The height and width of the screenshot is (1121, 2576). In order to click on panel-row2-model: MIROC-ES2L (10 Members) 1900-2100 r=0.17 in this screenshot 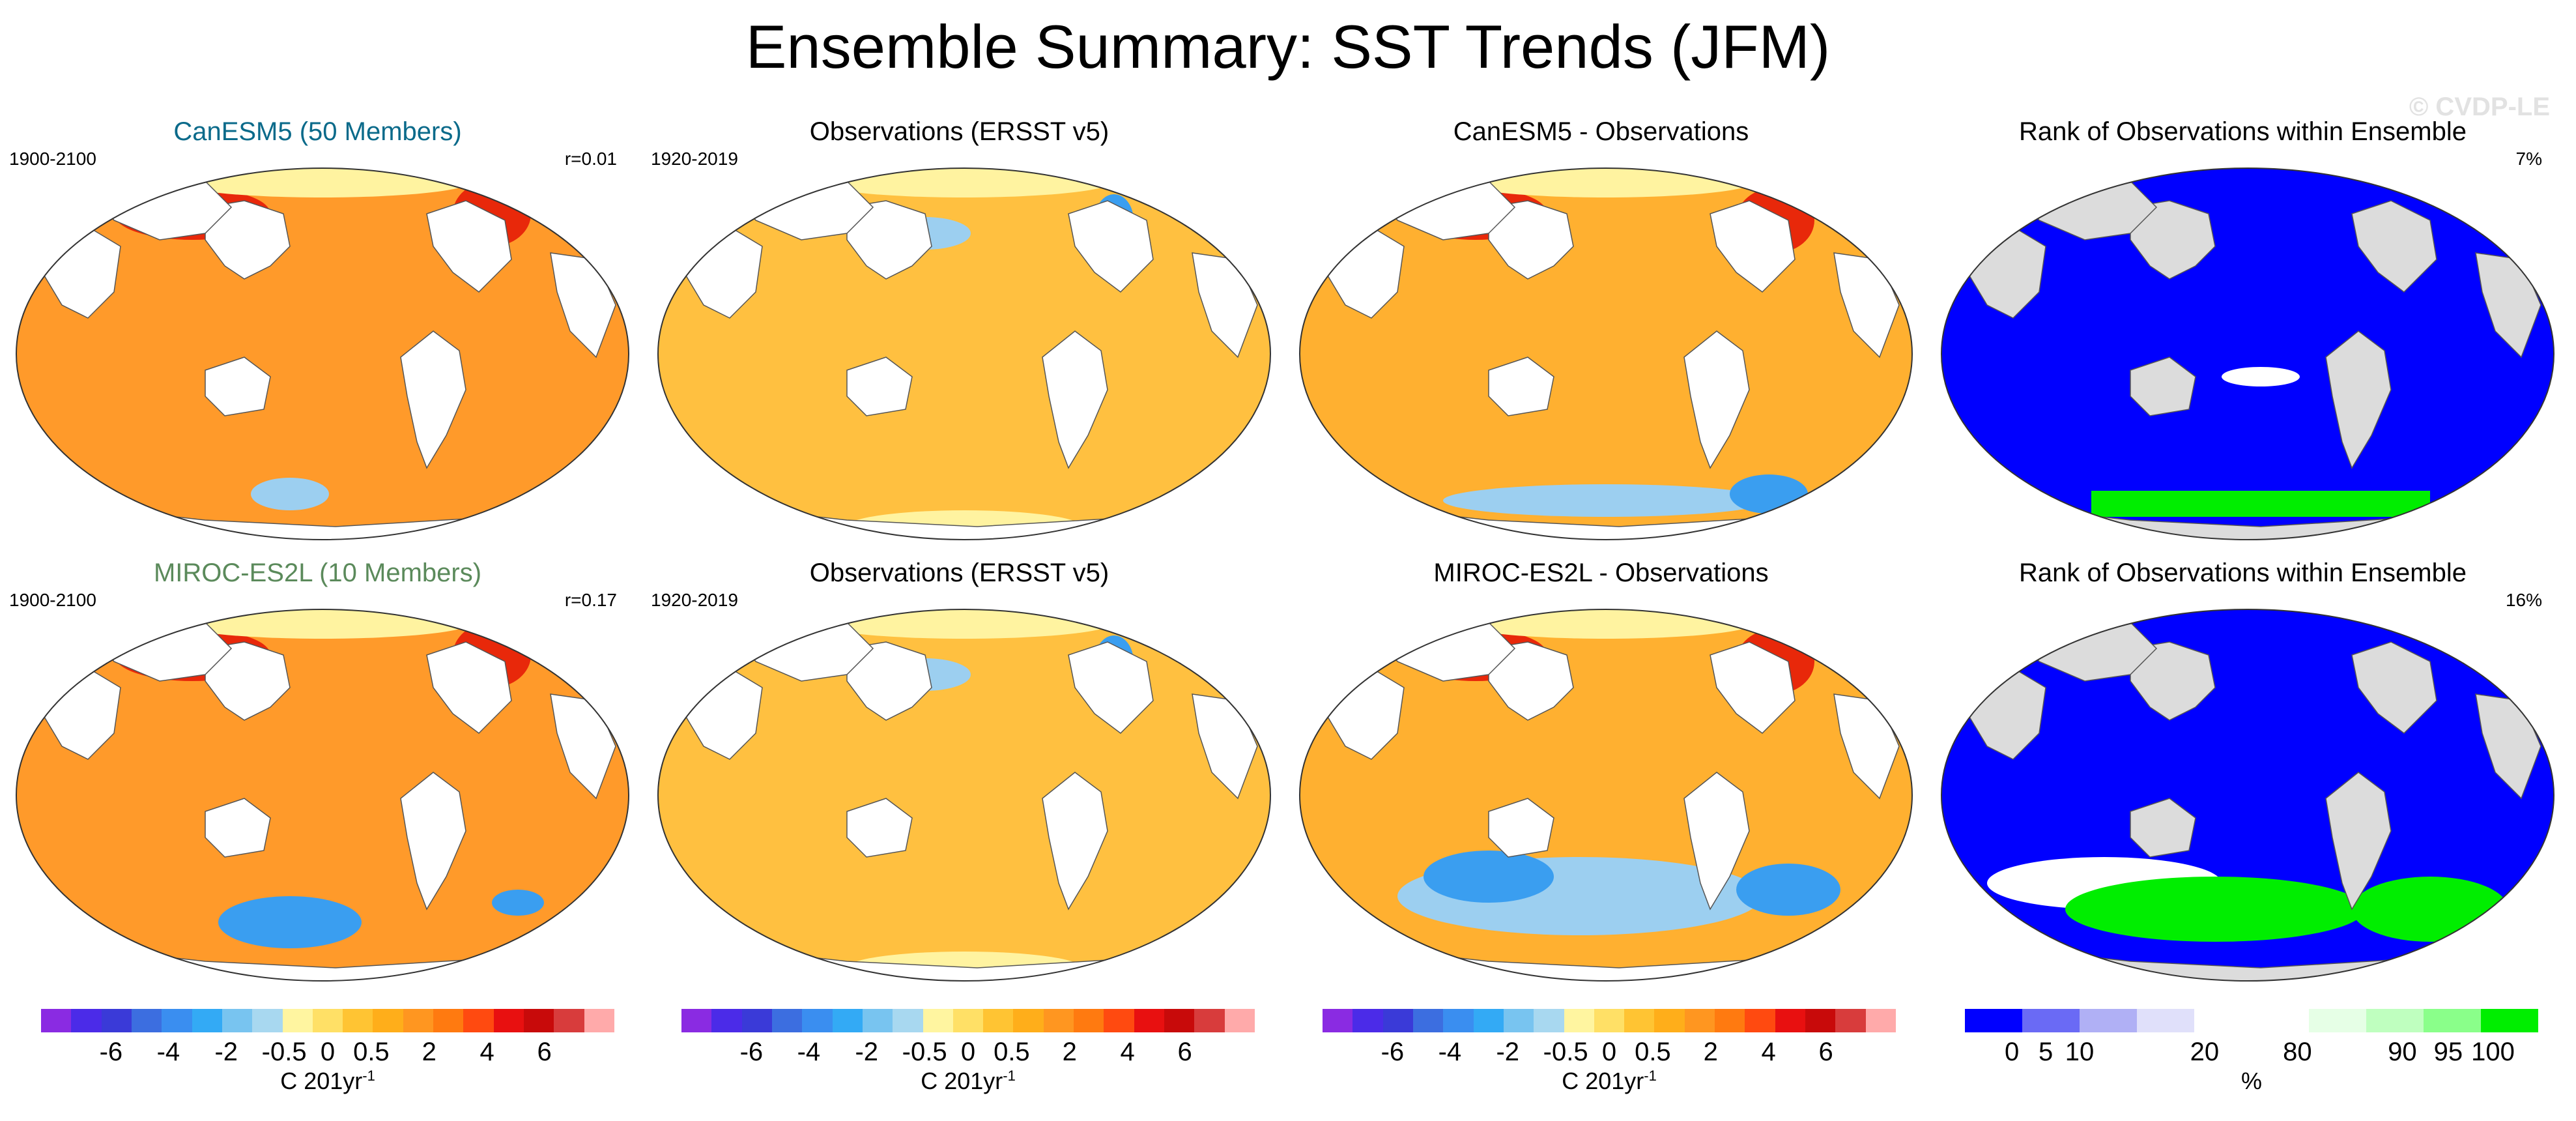, I will do `click(317, 774)`.